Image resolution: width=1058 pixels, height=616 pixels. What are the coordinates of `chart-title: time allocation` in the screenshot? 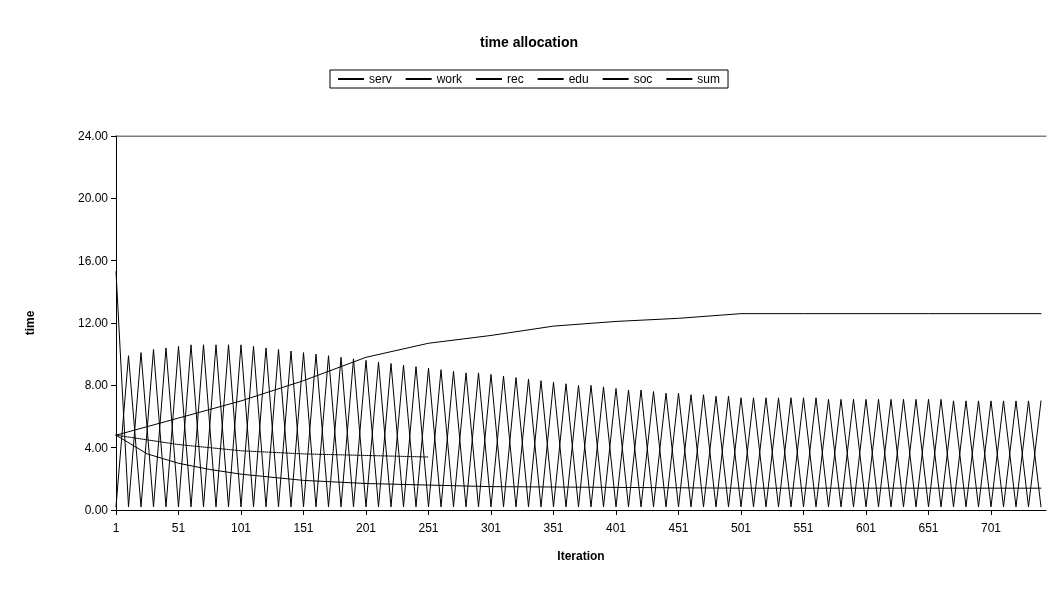 It's located at (529, 42).